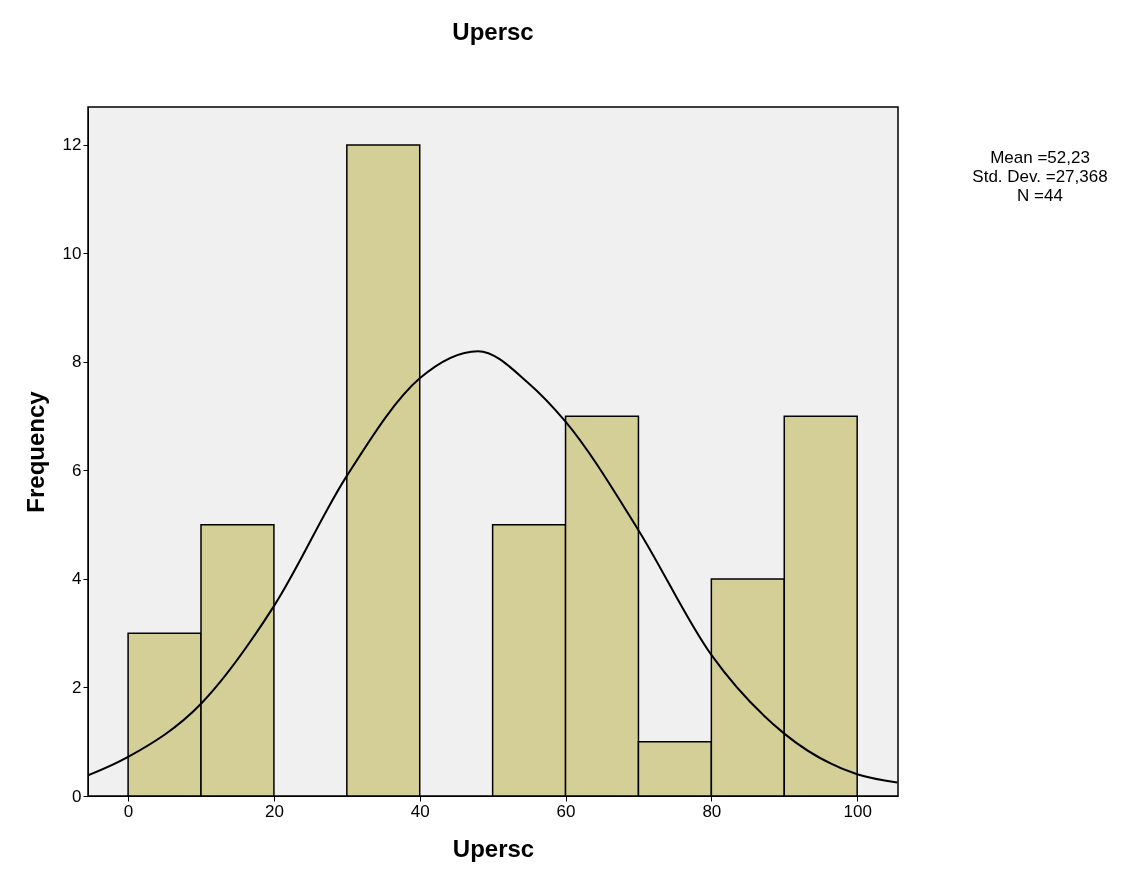  I want to click on text: N =44, so click(1040, 195).